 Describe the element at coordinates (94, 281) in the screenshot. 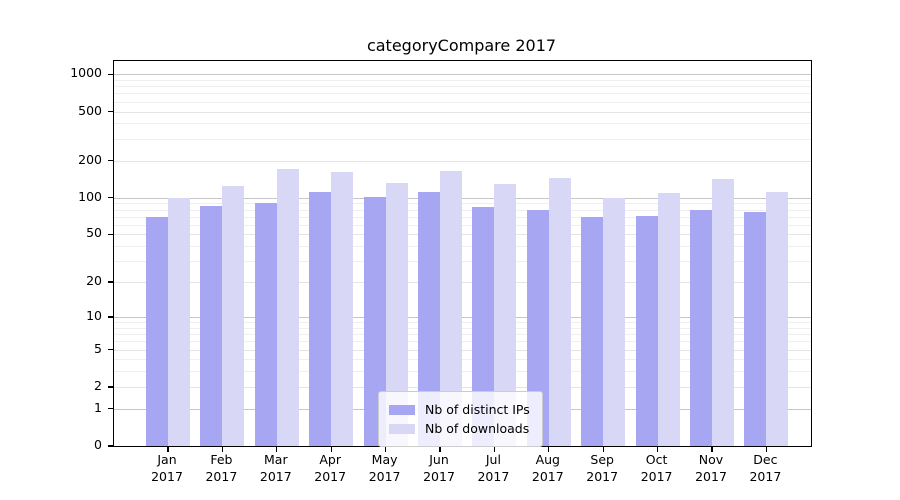

I see `y-tick-label: 20` at that location.